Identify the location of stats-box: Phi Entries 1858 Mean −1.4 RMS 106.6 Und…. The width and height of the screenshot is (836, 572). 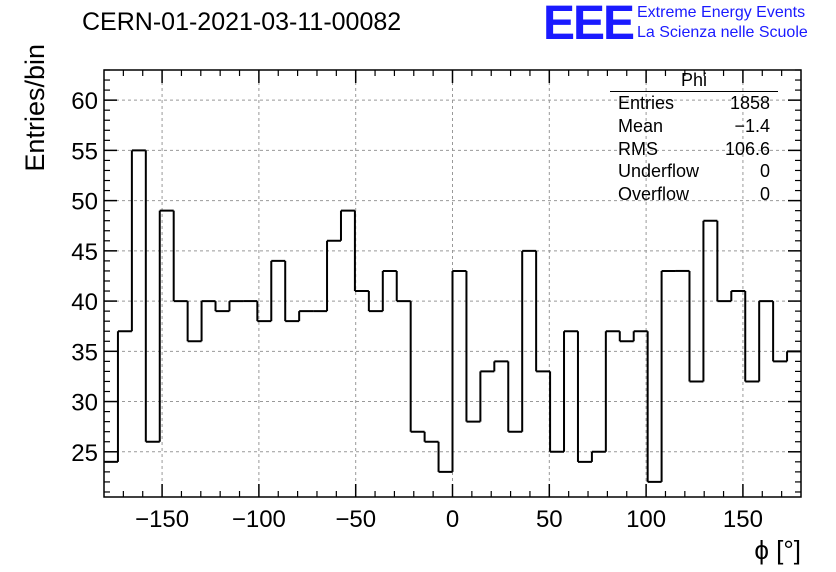
(694, 138).